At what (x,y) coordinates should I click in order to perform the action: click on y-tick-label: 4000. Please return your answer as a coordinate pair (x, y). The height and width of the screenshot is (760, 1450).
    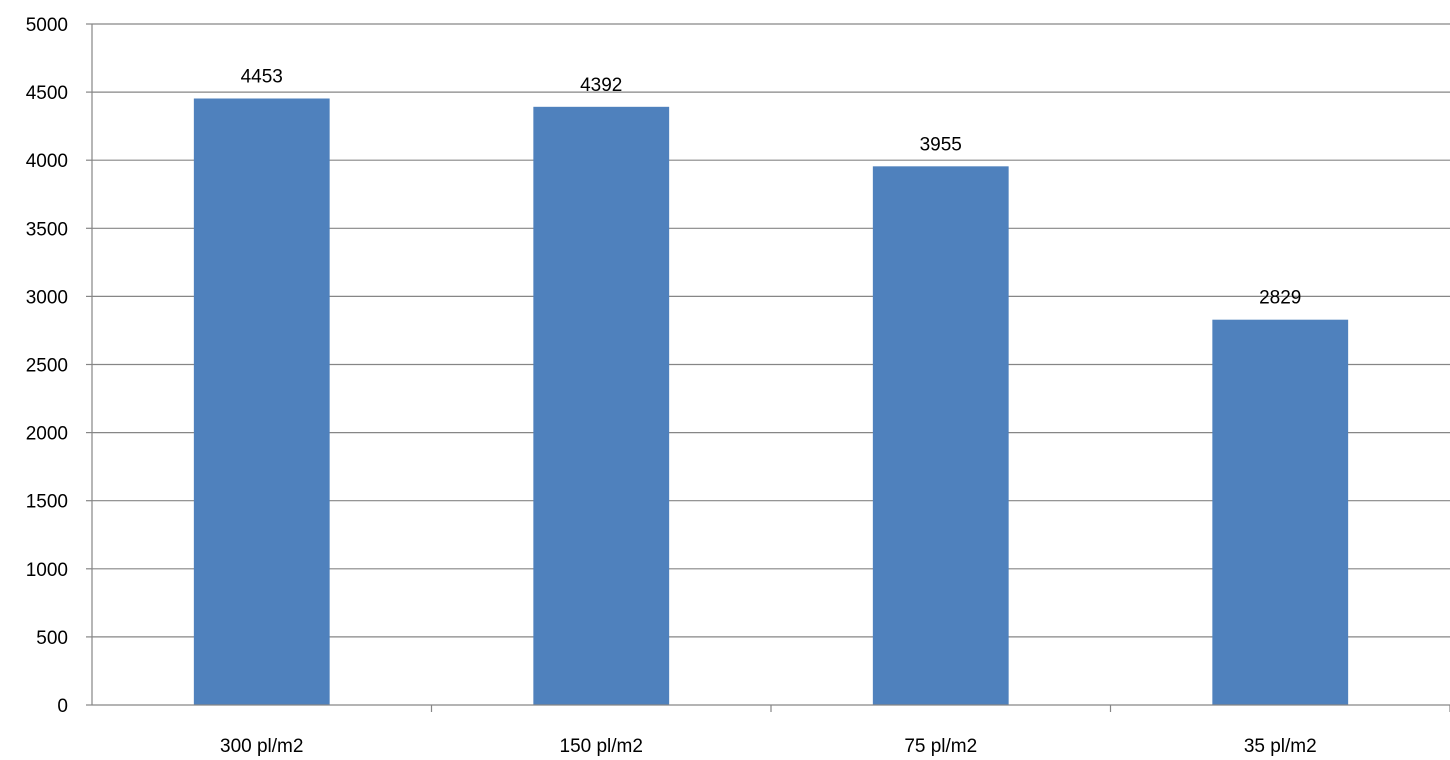
    Looking at the image, I should click on (47, 161).